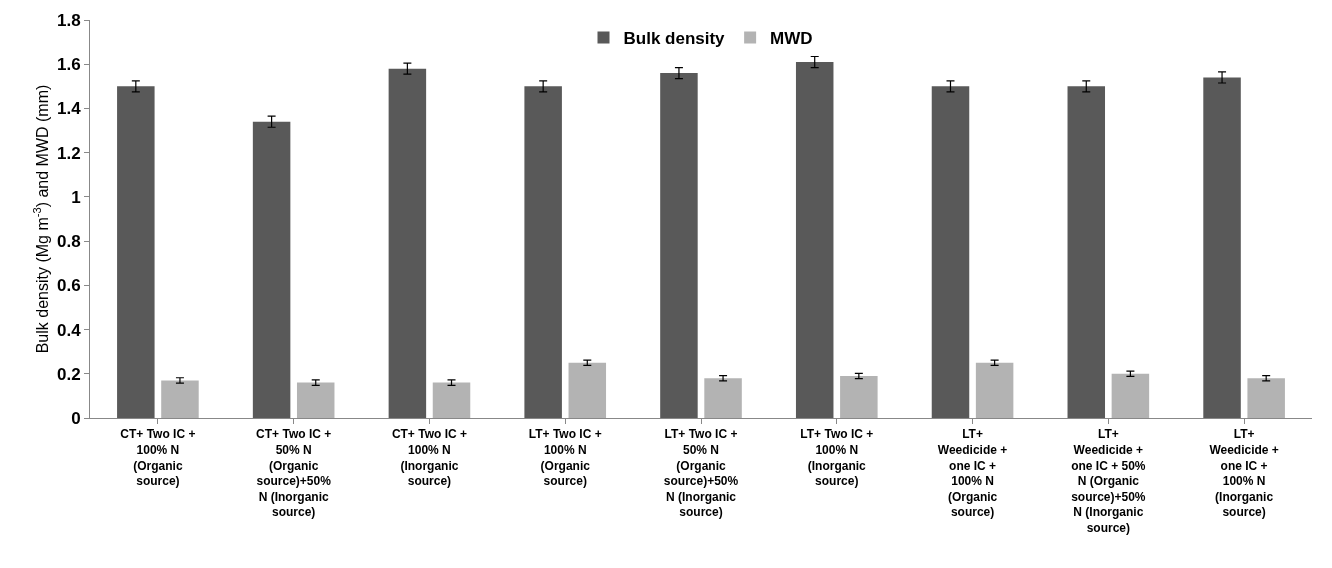  What do you see at coordinates (674, 39) in the screenshot?
I see `legend-label: Bulk density` at bounding box center [674, 39].